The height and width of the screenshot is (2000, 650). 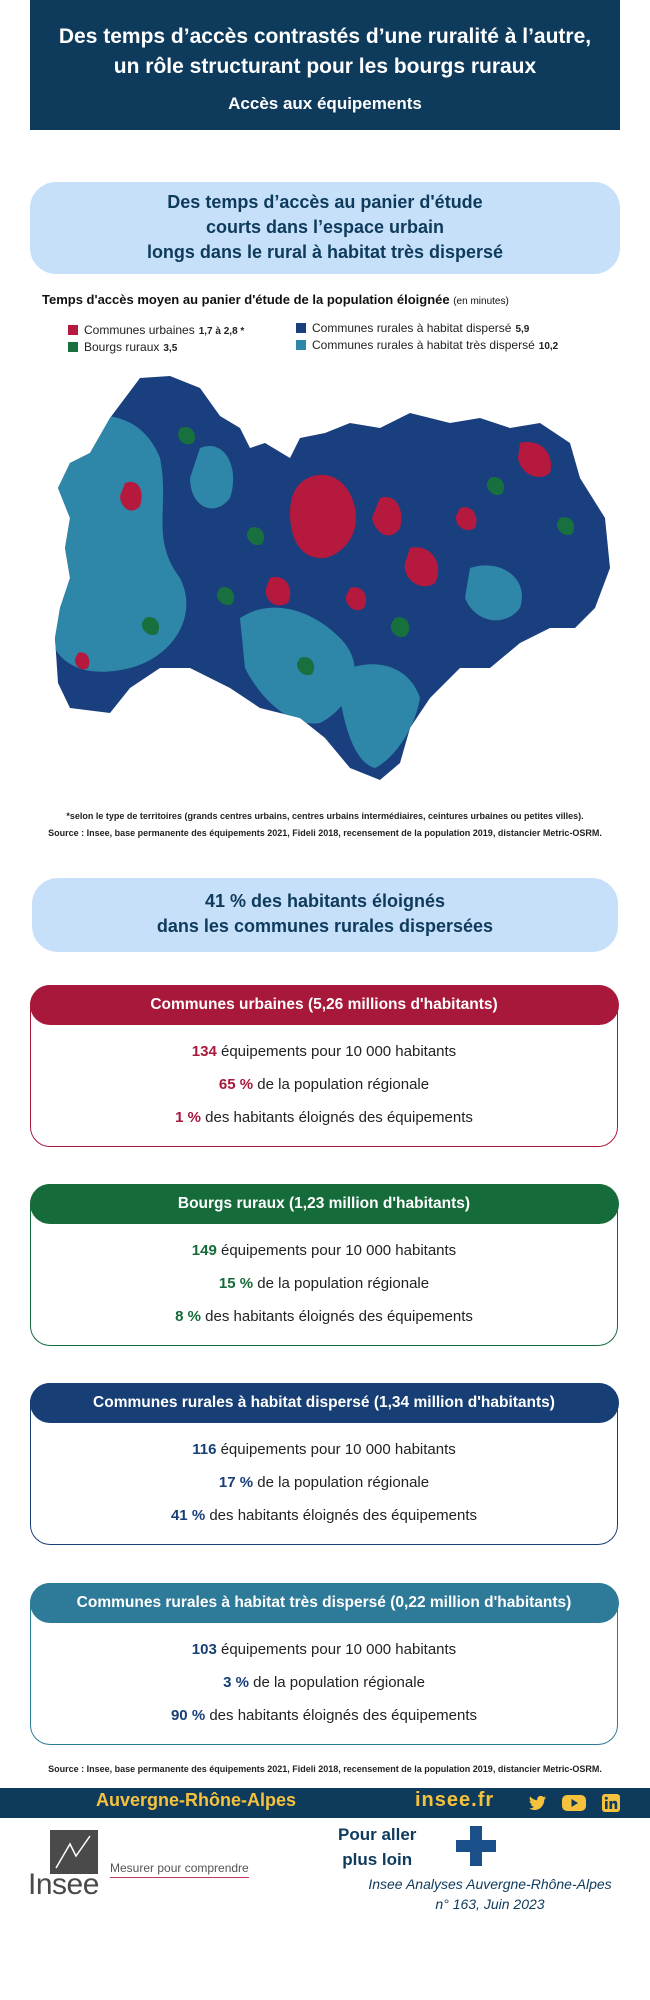 What do you see at coordinates (538, 1803) in the screenshot?
I see `twitter-icon` at bounding box center [538, 1803].